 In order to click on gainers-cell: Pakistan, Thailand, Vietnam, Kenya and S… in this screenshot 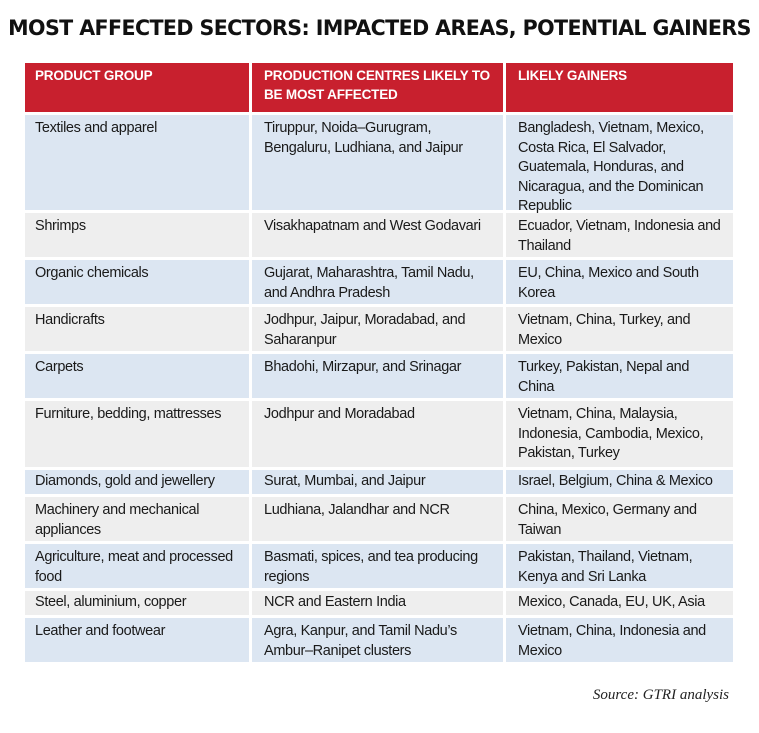, I will do `click(619, 566)`.